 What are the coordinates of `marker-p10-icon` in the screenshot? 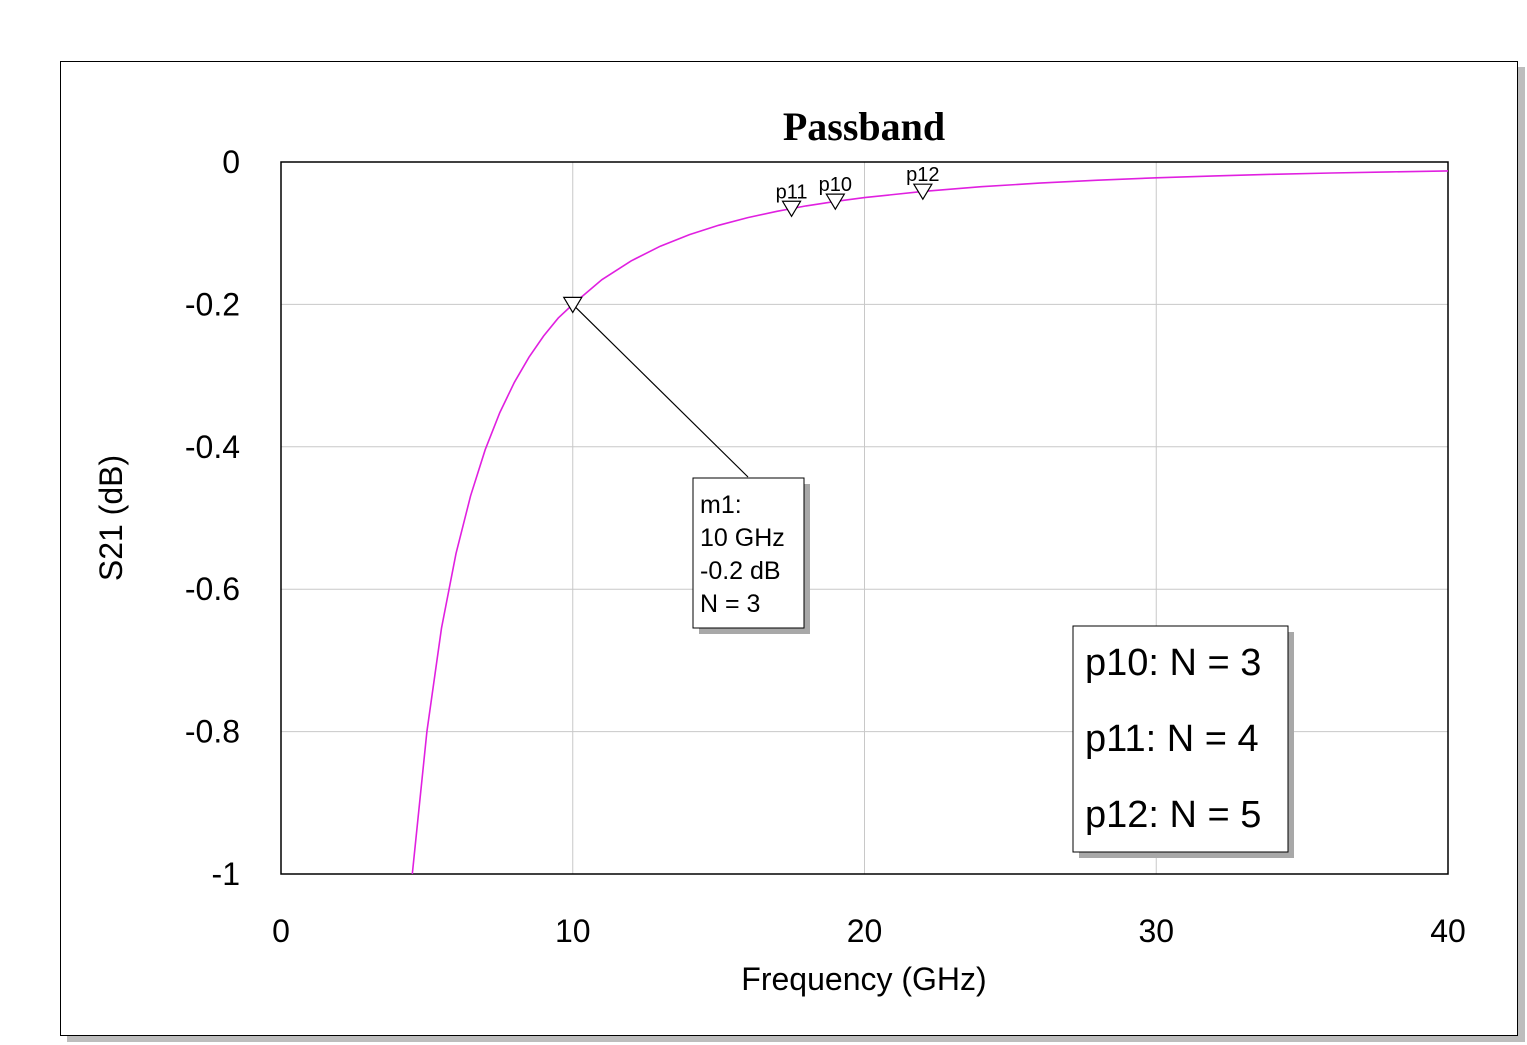 It's located at (835, 202).